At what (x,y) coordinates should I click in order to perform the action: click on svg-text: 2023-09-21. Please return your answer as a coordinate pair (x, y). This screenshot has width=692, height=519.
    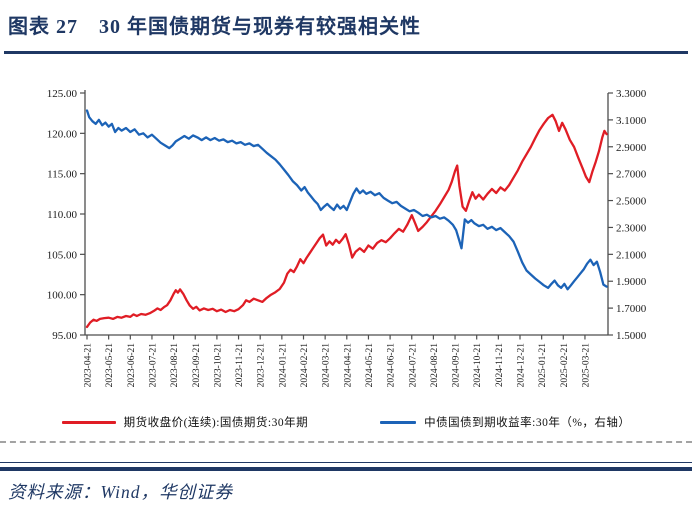
    Looking at the image, I should click on (197, 365).